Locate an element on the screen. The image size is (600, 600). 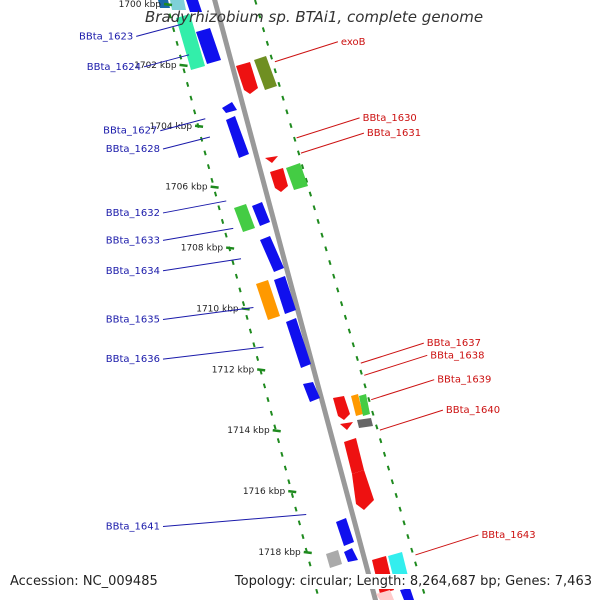
gene-label-right: BBta_1638 is located at coordinates (457, 355).